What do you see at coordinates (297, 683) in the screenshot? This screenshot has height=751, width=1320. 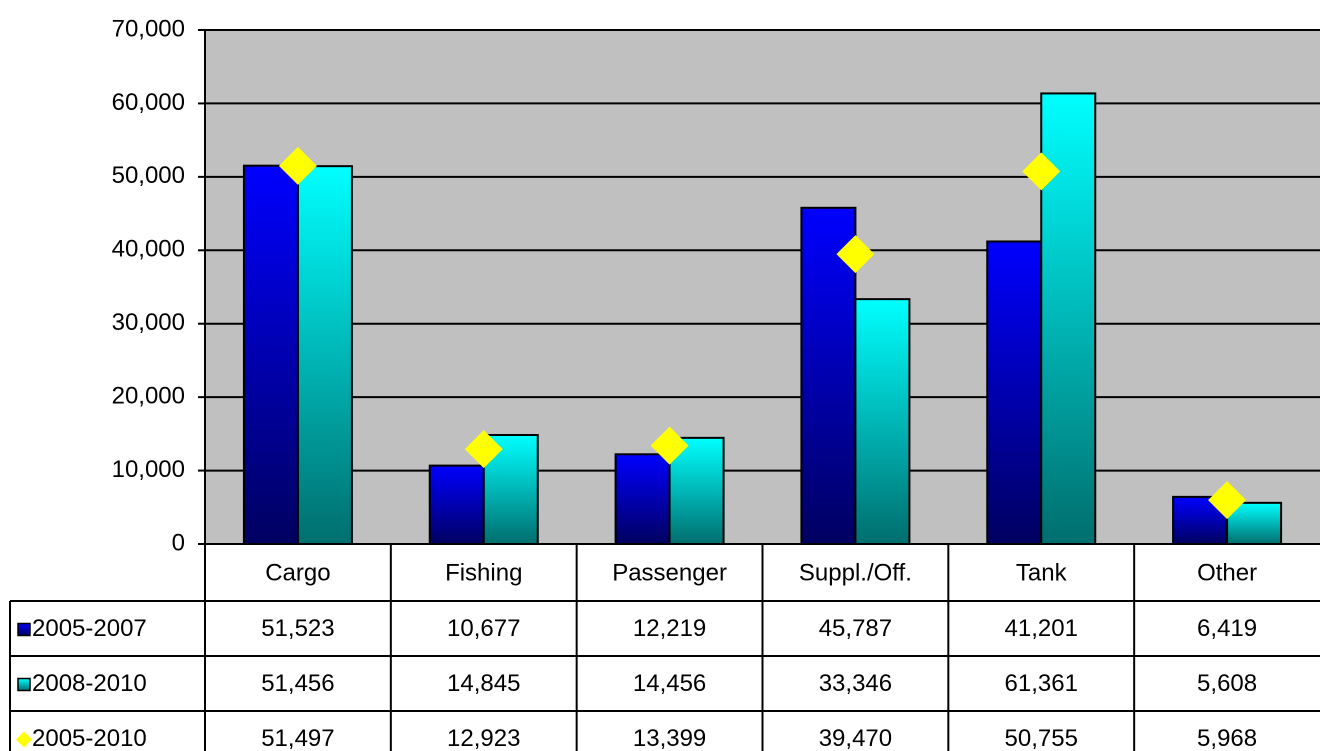 I see `table-cell: 51,456` at bounding box center [297, 683].